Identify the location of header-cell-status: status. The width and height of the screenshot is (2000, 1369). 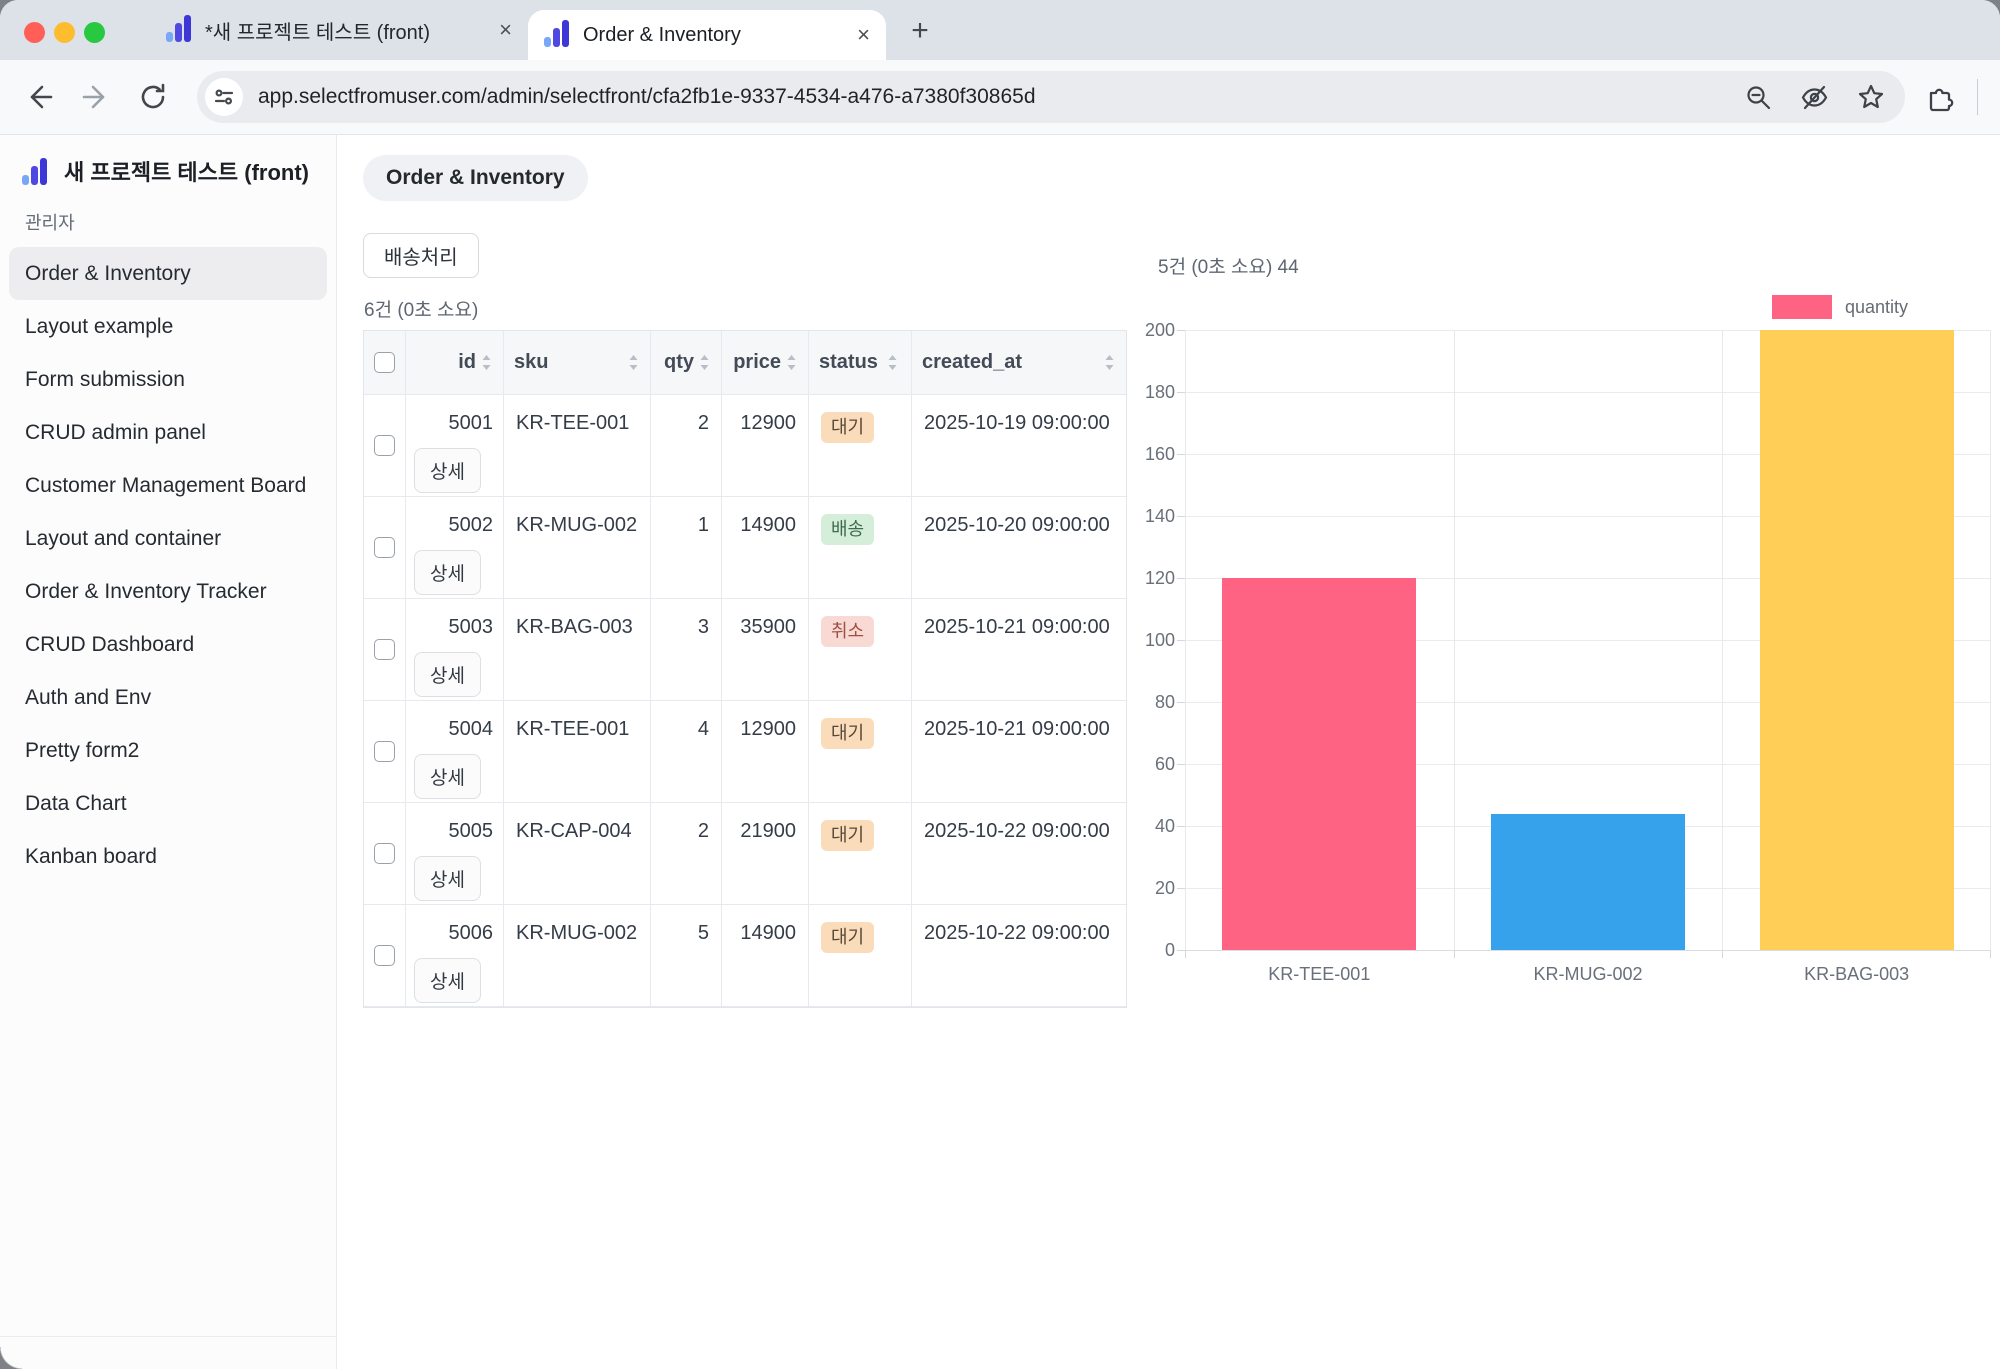
(860, 363).